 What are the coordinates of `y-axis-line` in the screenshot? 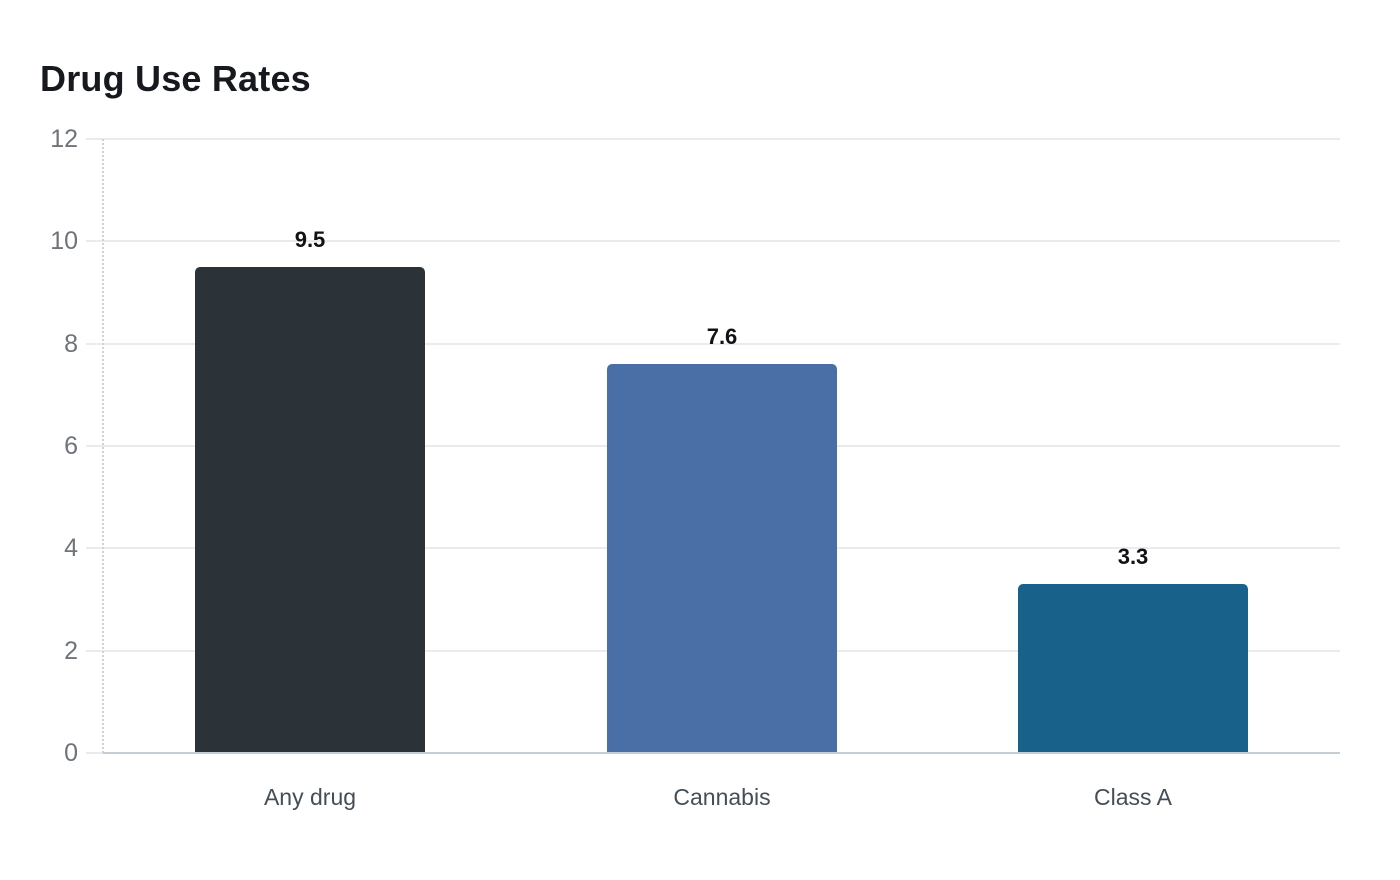 It's located at (103, 446).